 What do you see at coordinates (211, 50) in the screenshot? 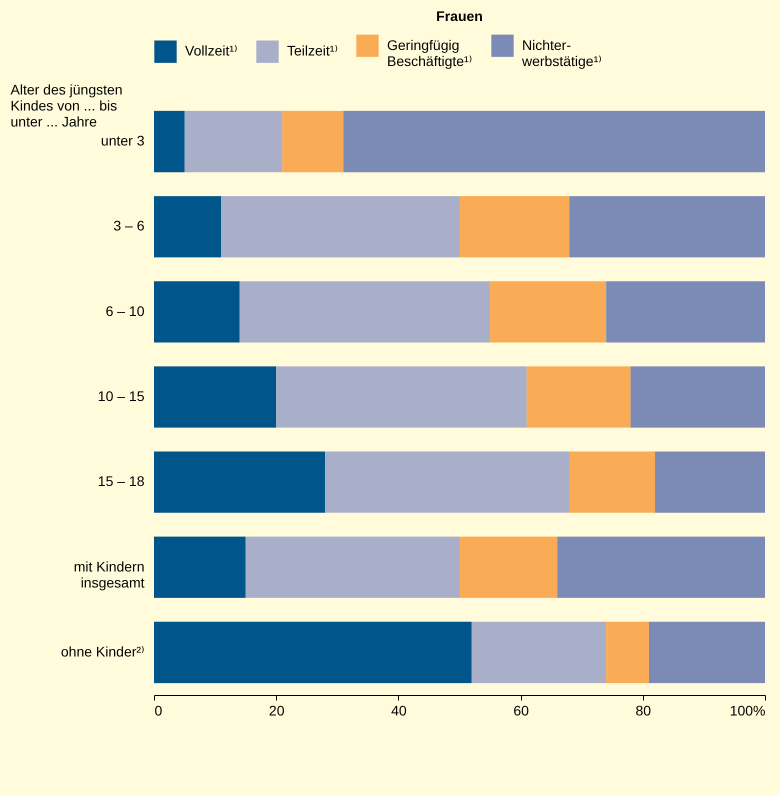
I see `legend-label: Vollzeit¹⁾` at bounding box center [211, 50].